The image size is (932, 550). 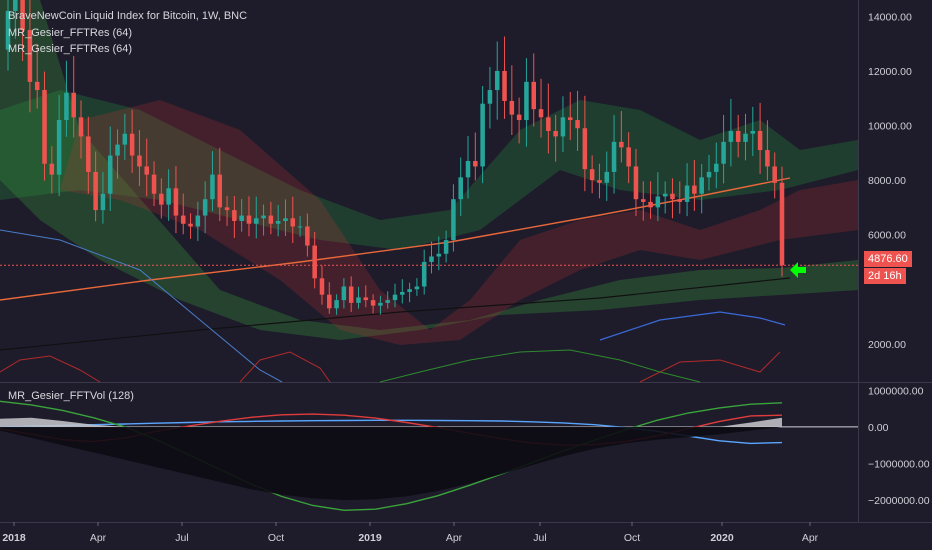 What do you see at coordinates (141, 306) in the screenshot?
I see `blue-cycle-line` at bounding box center [141, 306].